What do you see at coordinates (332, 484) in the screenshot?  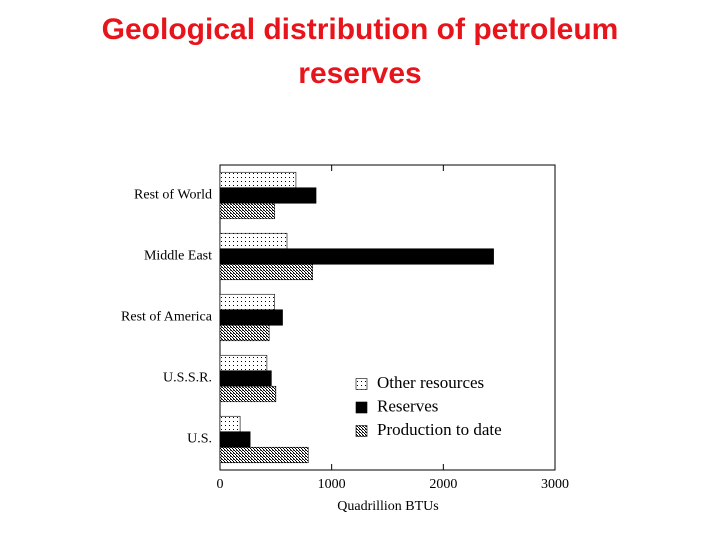 I see `x-tick-label: 1000` at bounding box center [332, 484].